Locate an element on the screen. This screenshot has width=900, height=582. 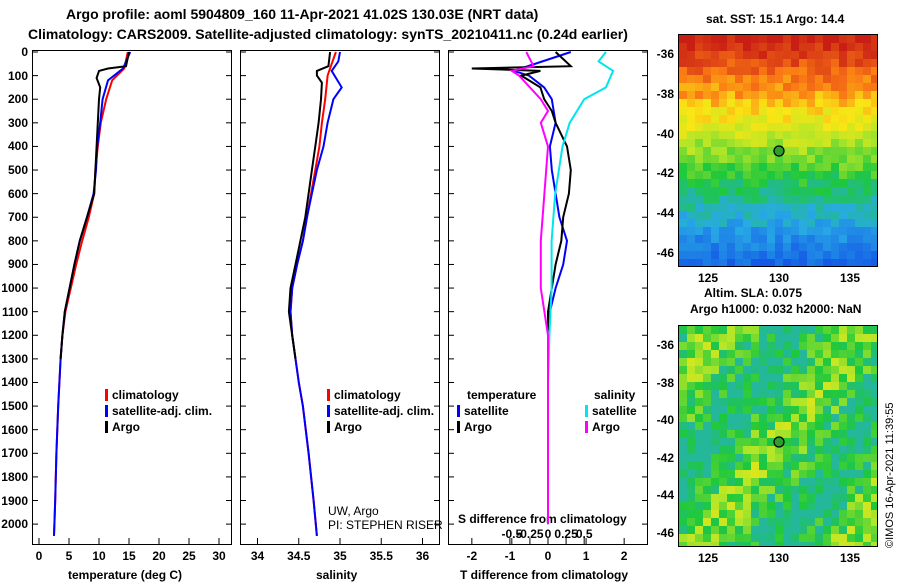
x-tick-label: 34 is located at coordinates (257, 556).